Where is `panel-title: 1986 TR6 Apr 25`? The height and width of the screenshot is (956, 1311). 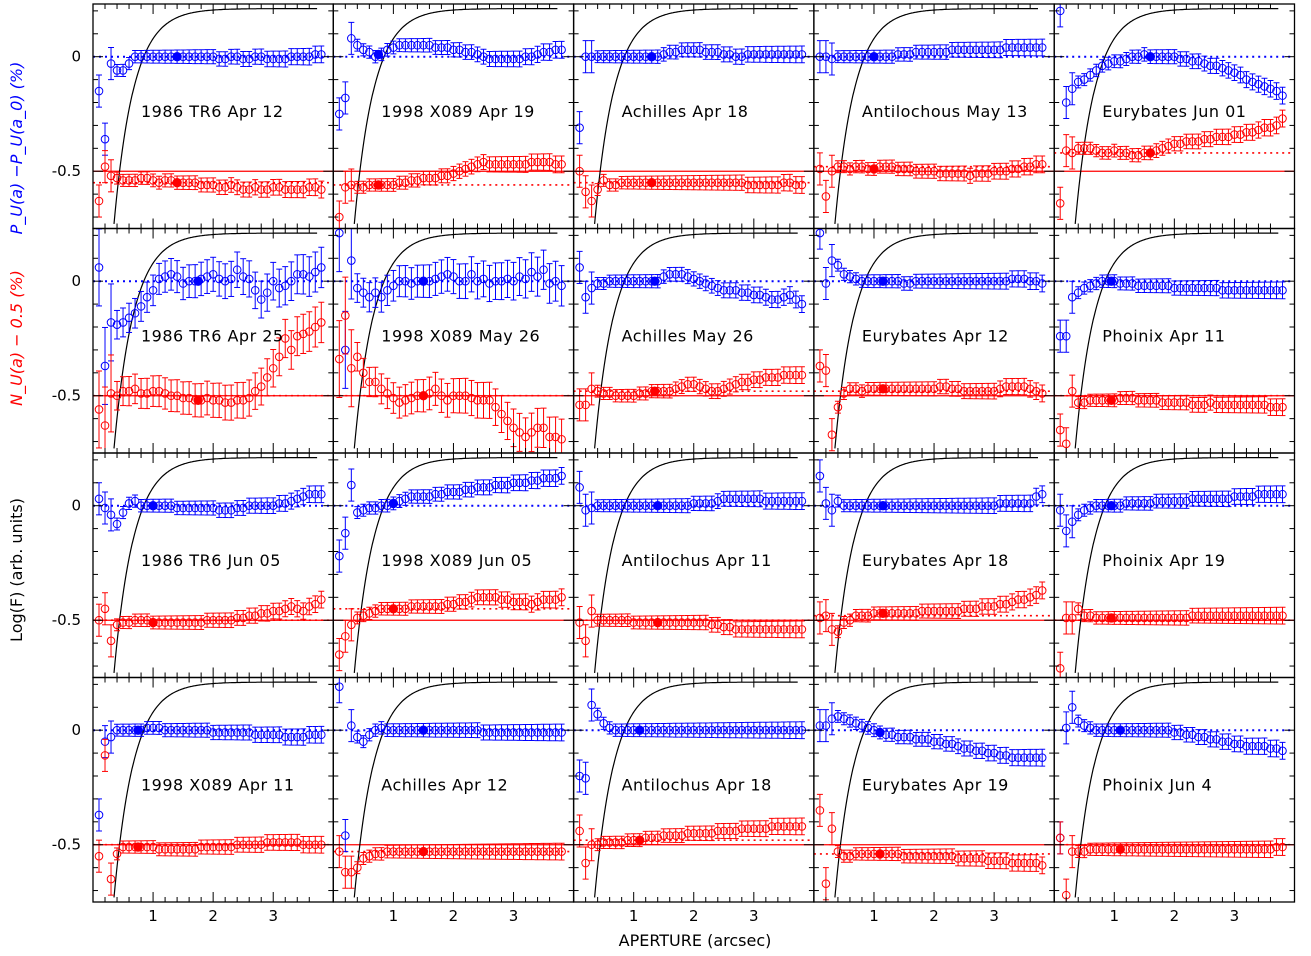 panel-title: 1986 TR6 Apr 25 is located at coordinates (212, 336).